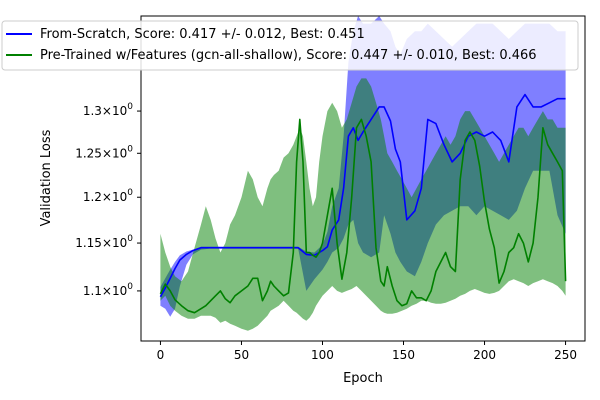  What do you see at coordinates (161, 355) in the screenshot?
I see `x-tick-label: 0` at bounding box center [161, 355].